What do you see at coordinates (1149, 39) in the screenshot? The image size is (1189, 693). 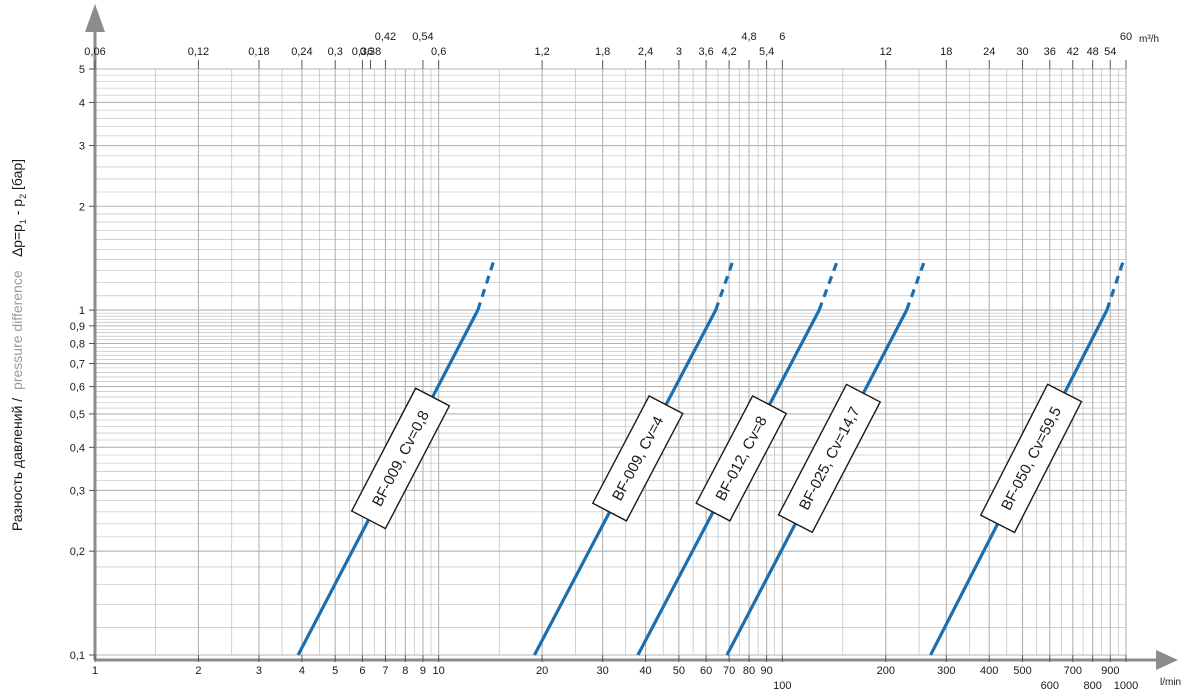 I see `x-top-axis-unit: m³/h` at bounding box center [1149, 39].